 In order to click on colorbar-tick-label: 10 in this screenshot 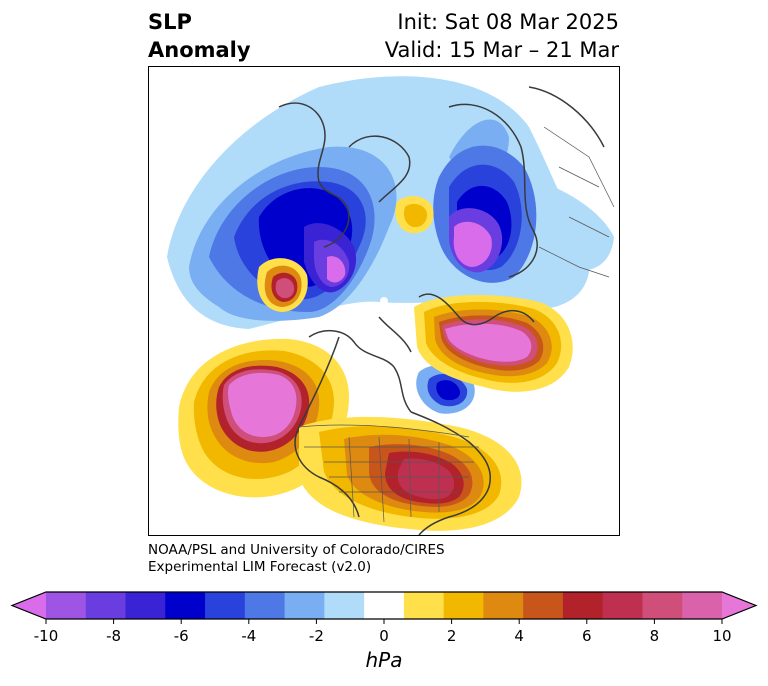, I will do `click(721, 636)`.